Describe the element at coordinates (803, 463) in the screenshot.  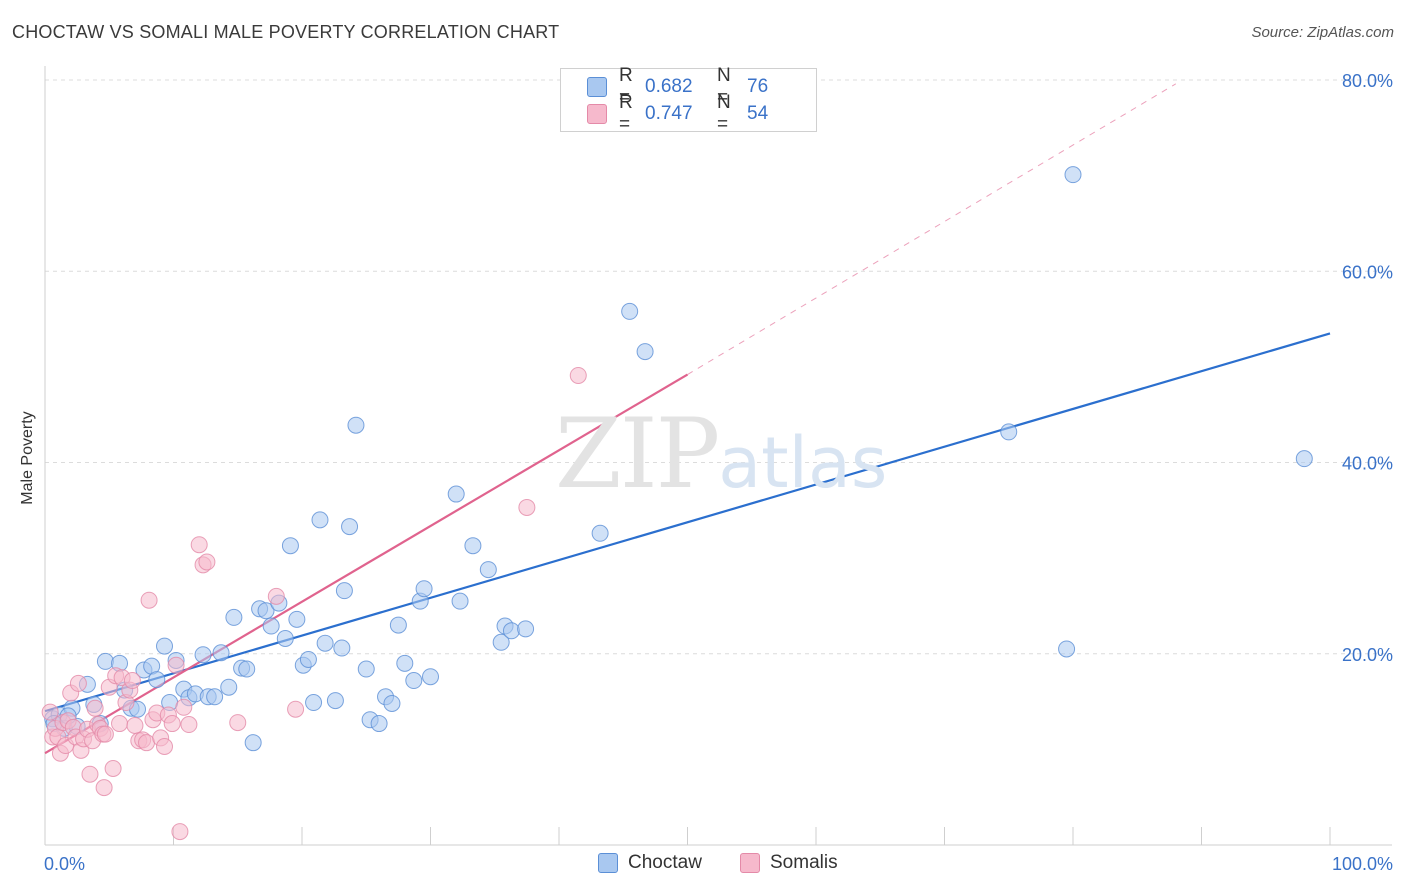
I see `watermark-atlas: atlas` at that location.